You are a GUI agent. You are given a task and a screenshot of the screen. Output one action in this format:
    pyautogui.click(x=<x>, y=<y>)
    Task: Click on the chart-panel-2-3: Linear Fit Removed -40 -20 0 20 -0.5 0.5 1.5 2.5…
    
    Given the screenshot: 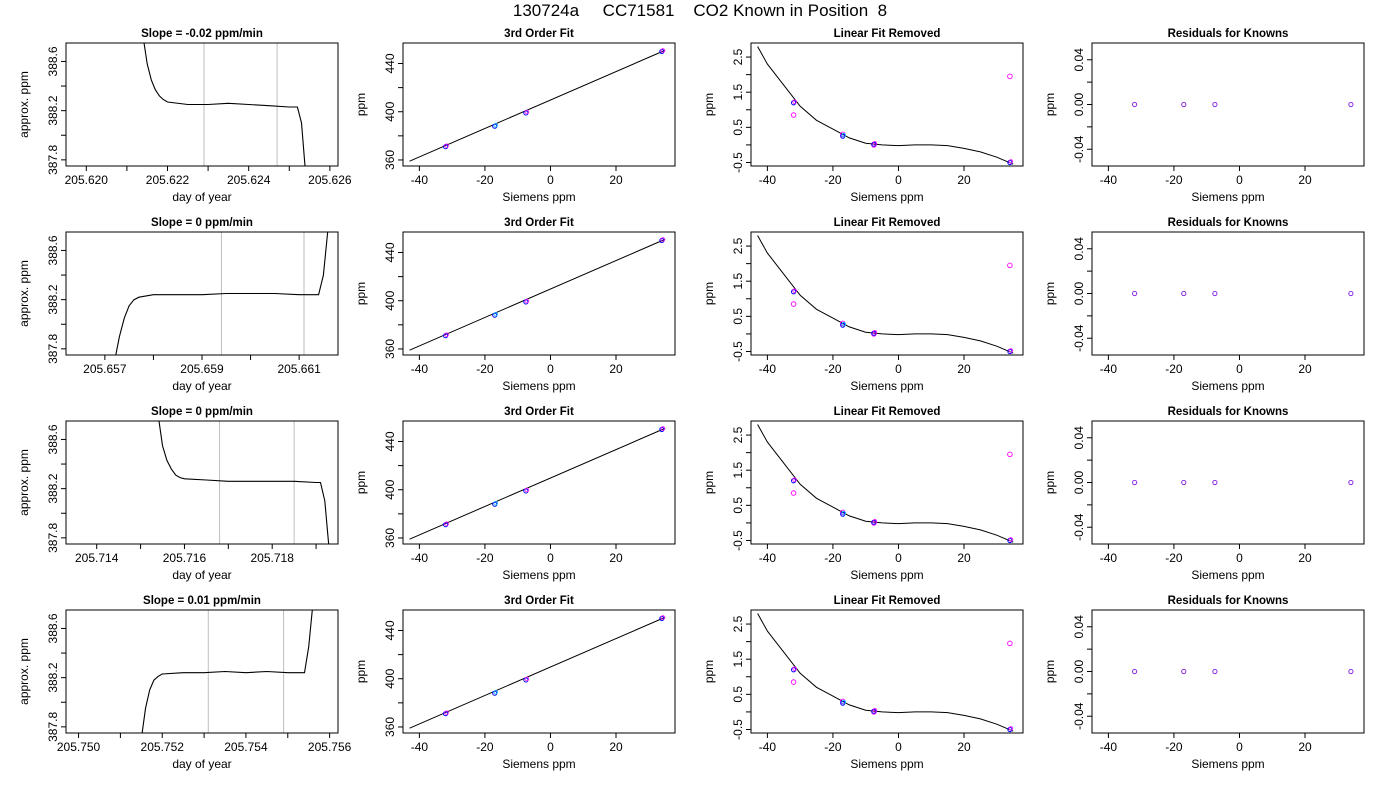 What is the action you would take?
    pyautogui.click(x=863, y=305)
    